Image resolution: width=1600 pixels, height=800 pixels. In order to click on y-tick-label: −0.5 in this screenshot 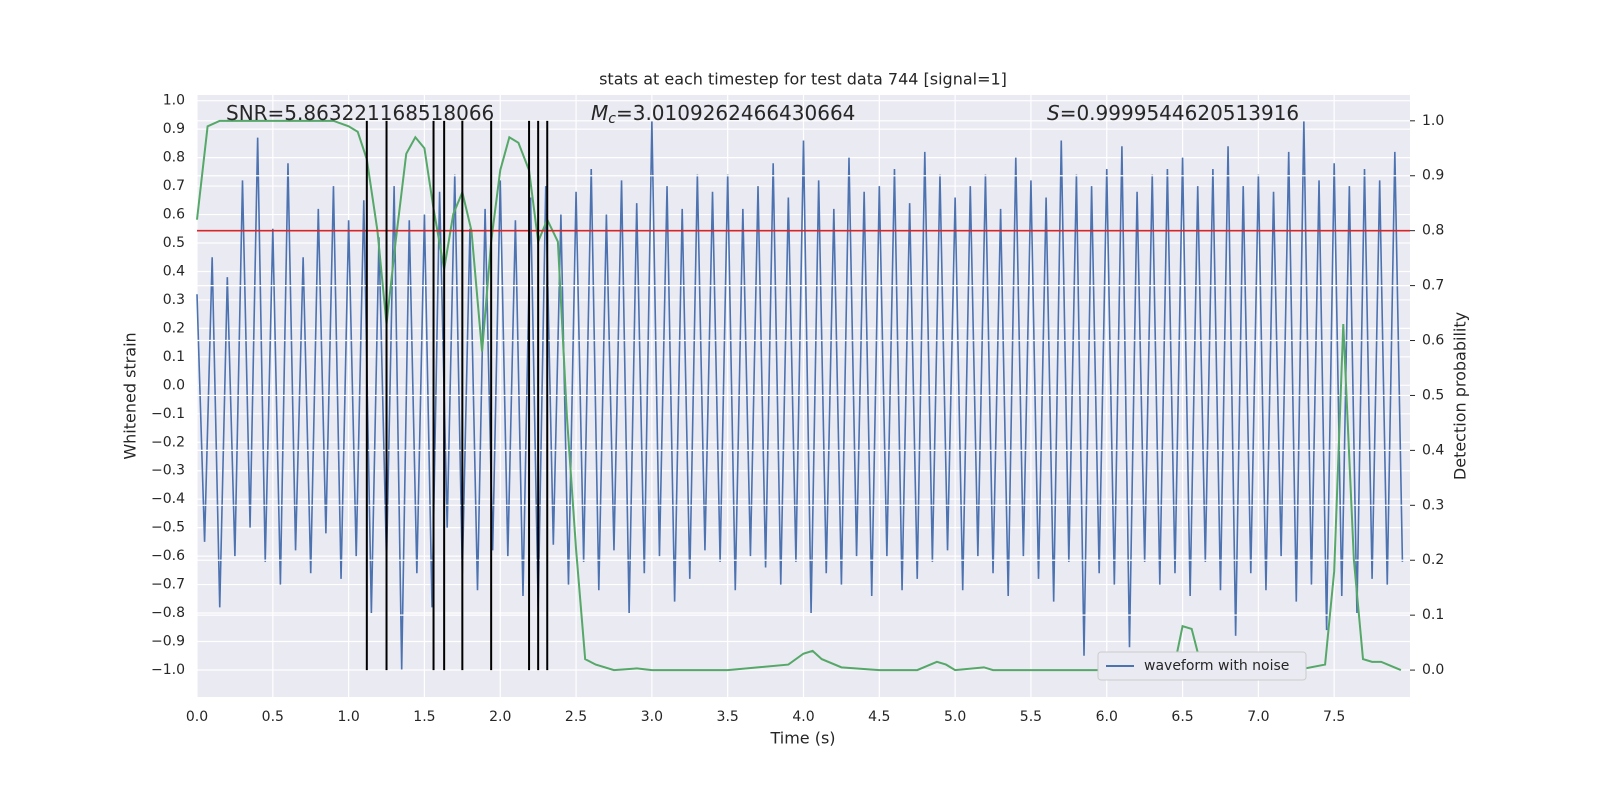, I will do `click(168, 528)`.